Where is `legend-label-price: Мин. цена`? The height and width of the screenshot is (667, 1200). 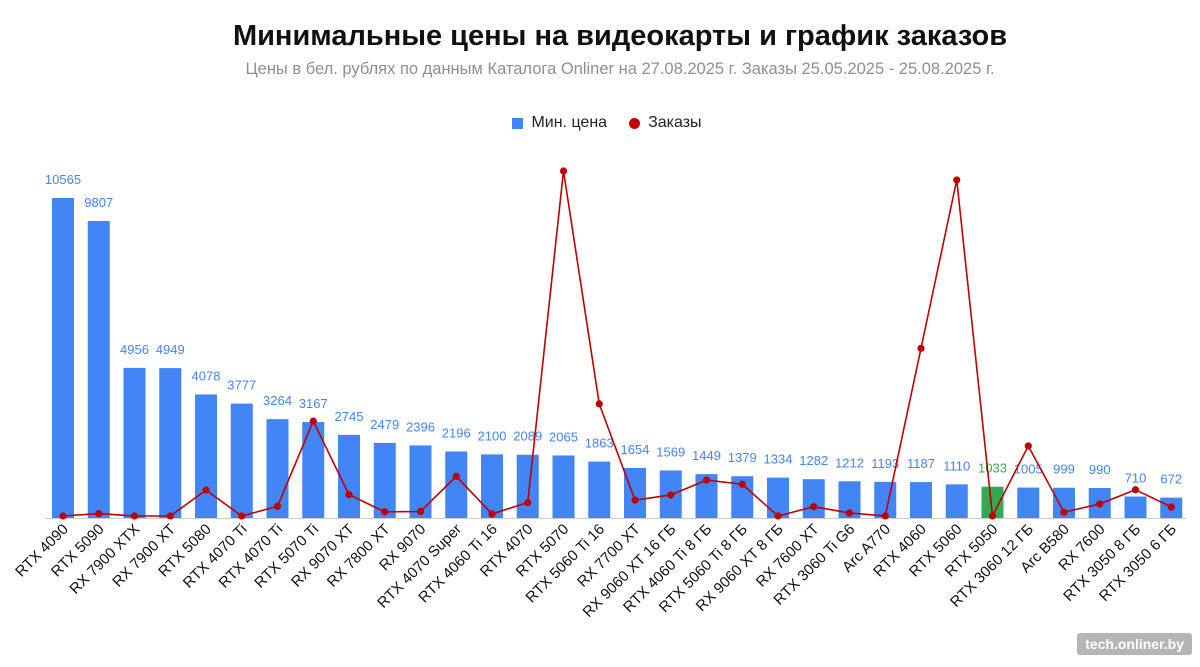
legend-label-price: Мин. цена is located at coordinates (569, 122).